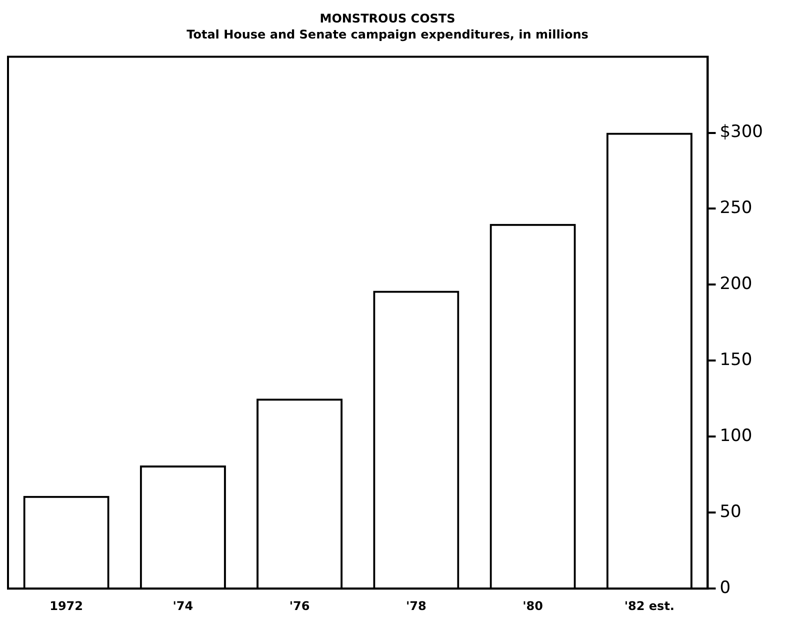 This screenshot has width=787, height=625. I want to click on y-tick-label: 250, so click(736, 208).